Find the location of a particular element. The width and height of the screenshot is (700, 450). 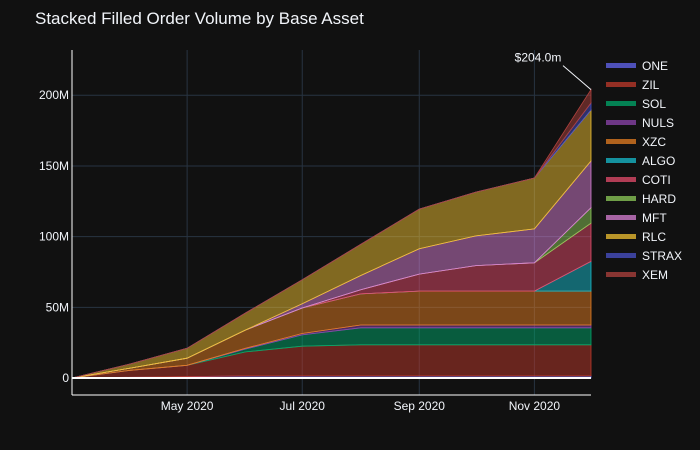

x-tick-label: Nov 2020 is located at coordinates (535, 406).